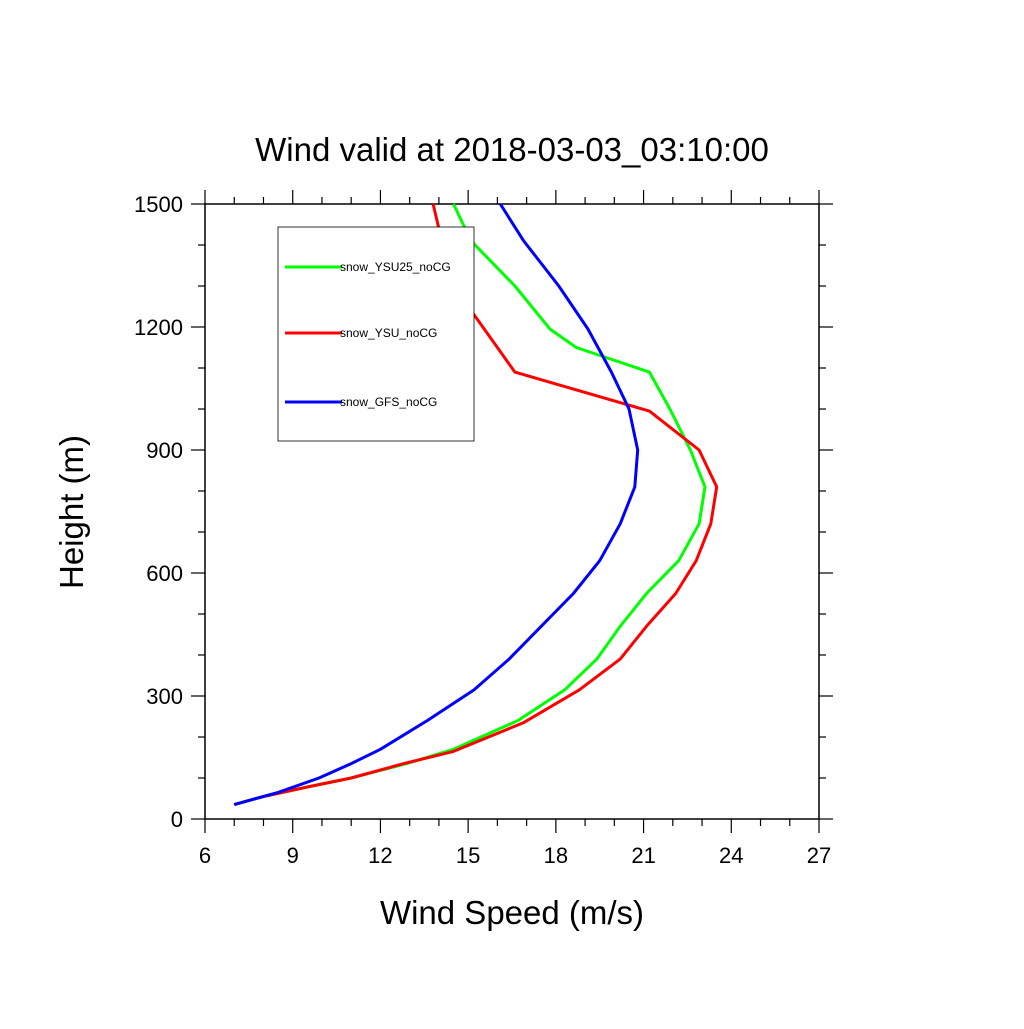 Image resolution: width=1024 pixels, height=1029 pixels. I want to click on x-tick-label: 27, so click(819, 855).